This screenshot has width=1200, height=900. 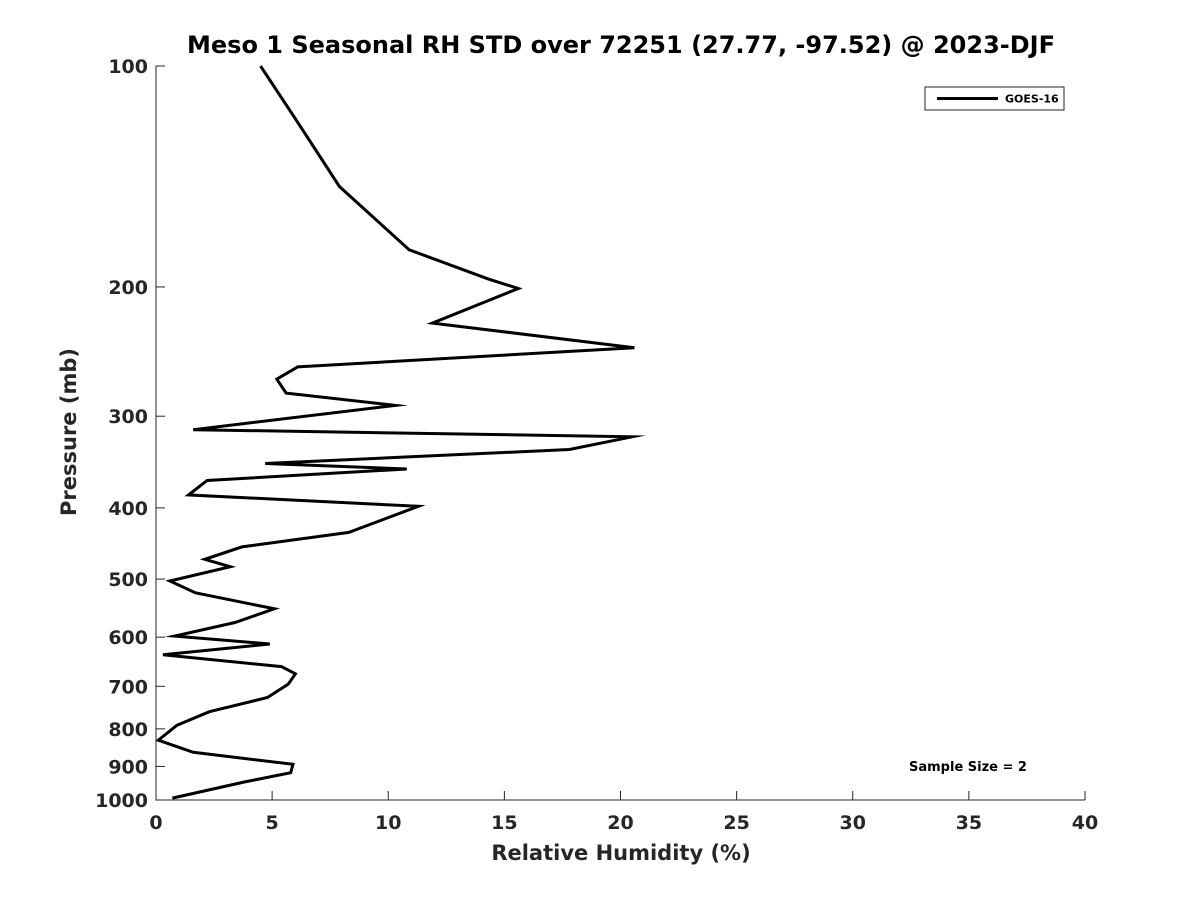 I want to click on x-axis-label: Relative Humidity (%), so click(x=620, y=853).